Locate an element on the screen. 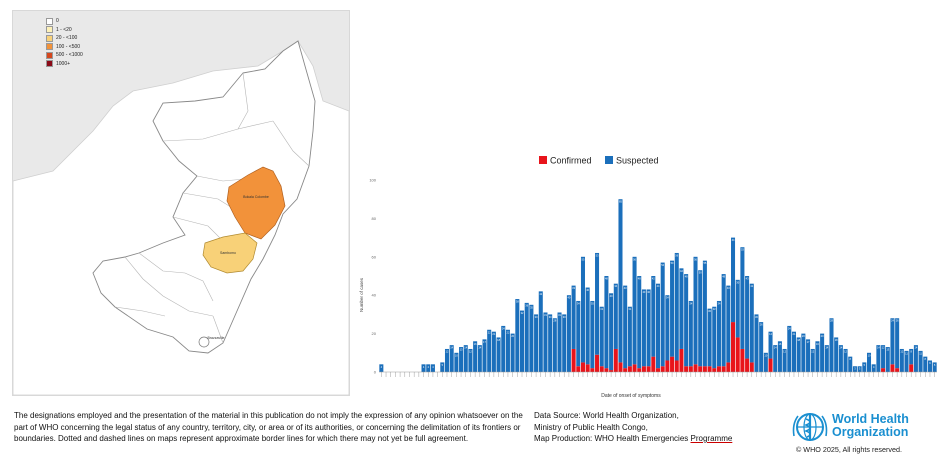 This screenshot has height=464, width=945. bar-data-label: 55 is located at coordinates (583, 259).